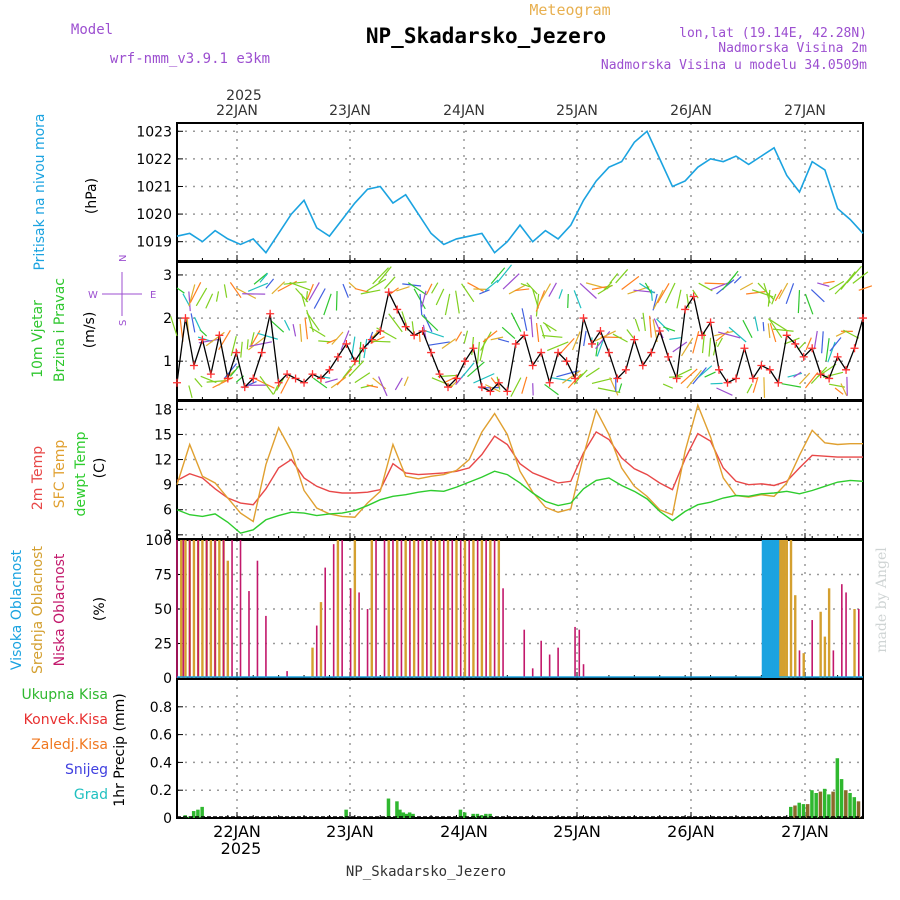 This screenshot has width=900, height=900. Describe the element at coordinates (154, 132) in the screenshot. I see `pressure-ytick-label: 1023` at that location.